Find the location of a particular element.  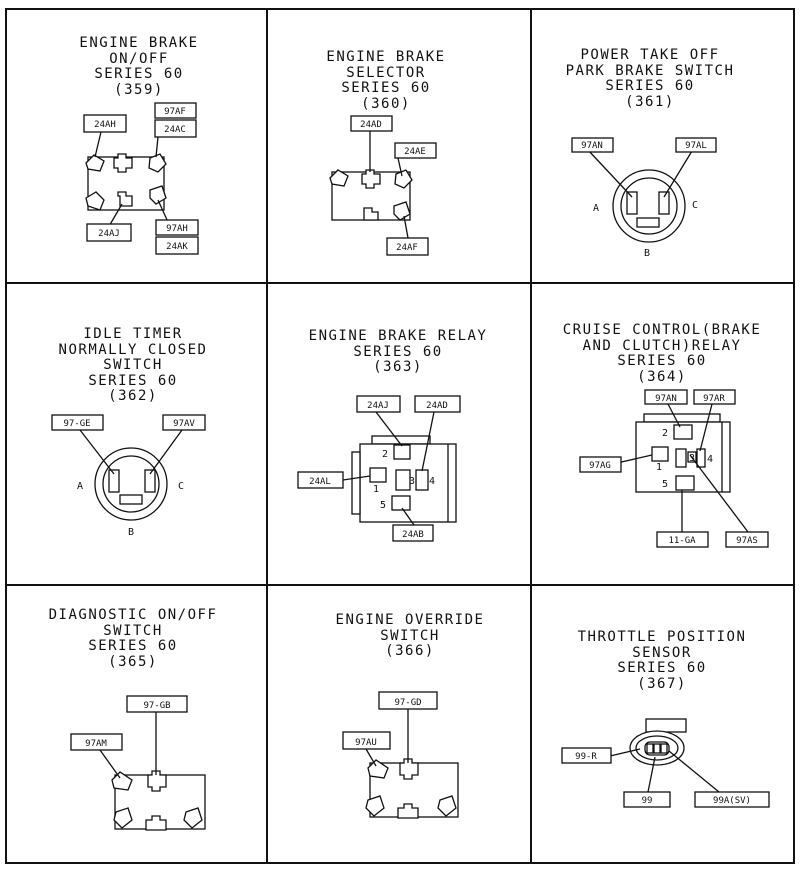

label-box-365-97-GB is located at coordinates (157, 704).